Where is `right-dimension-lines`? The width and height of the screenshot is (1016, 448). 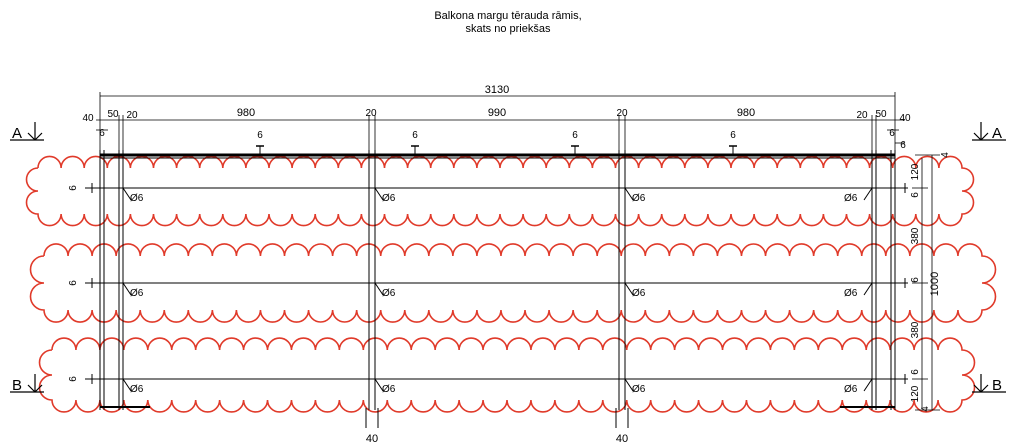
right-dimension-lines is located at coordinates (926, 282).